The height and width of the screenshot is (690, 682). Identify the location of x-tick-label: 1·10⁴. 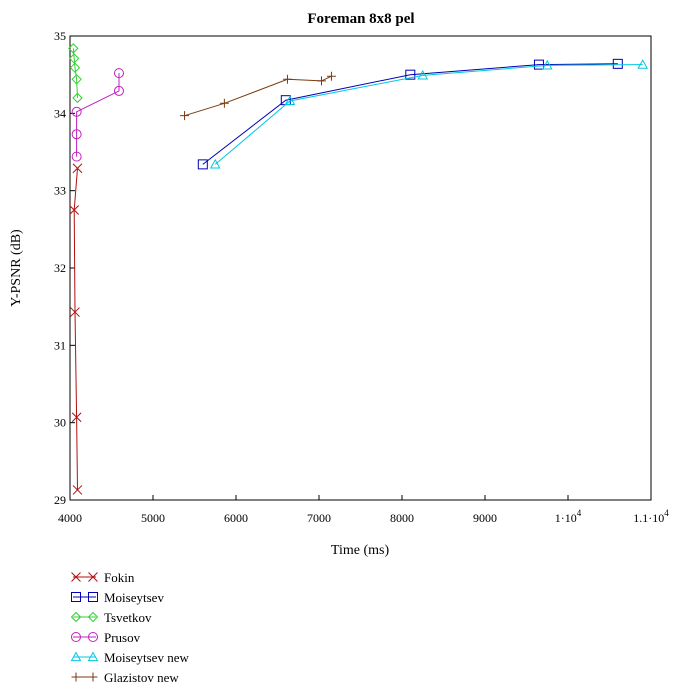
(568, 516).